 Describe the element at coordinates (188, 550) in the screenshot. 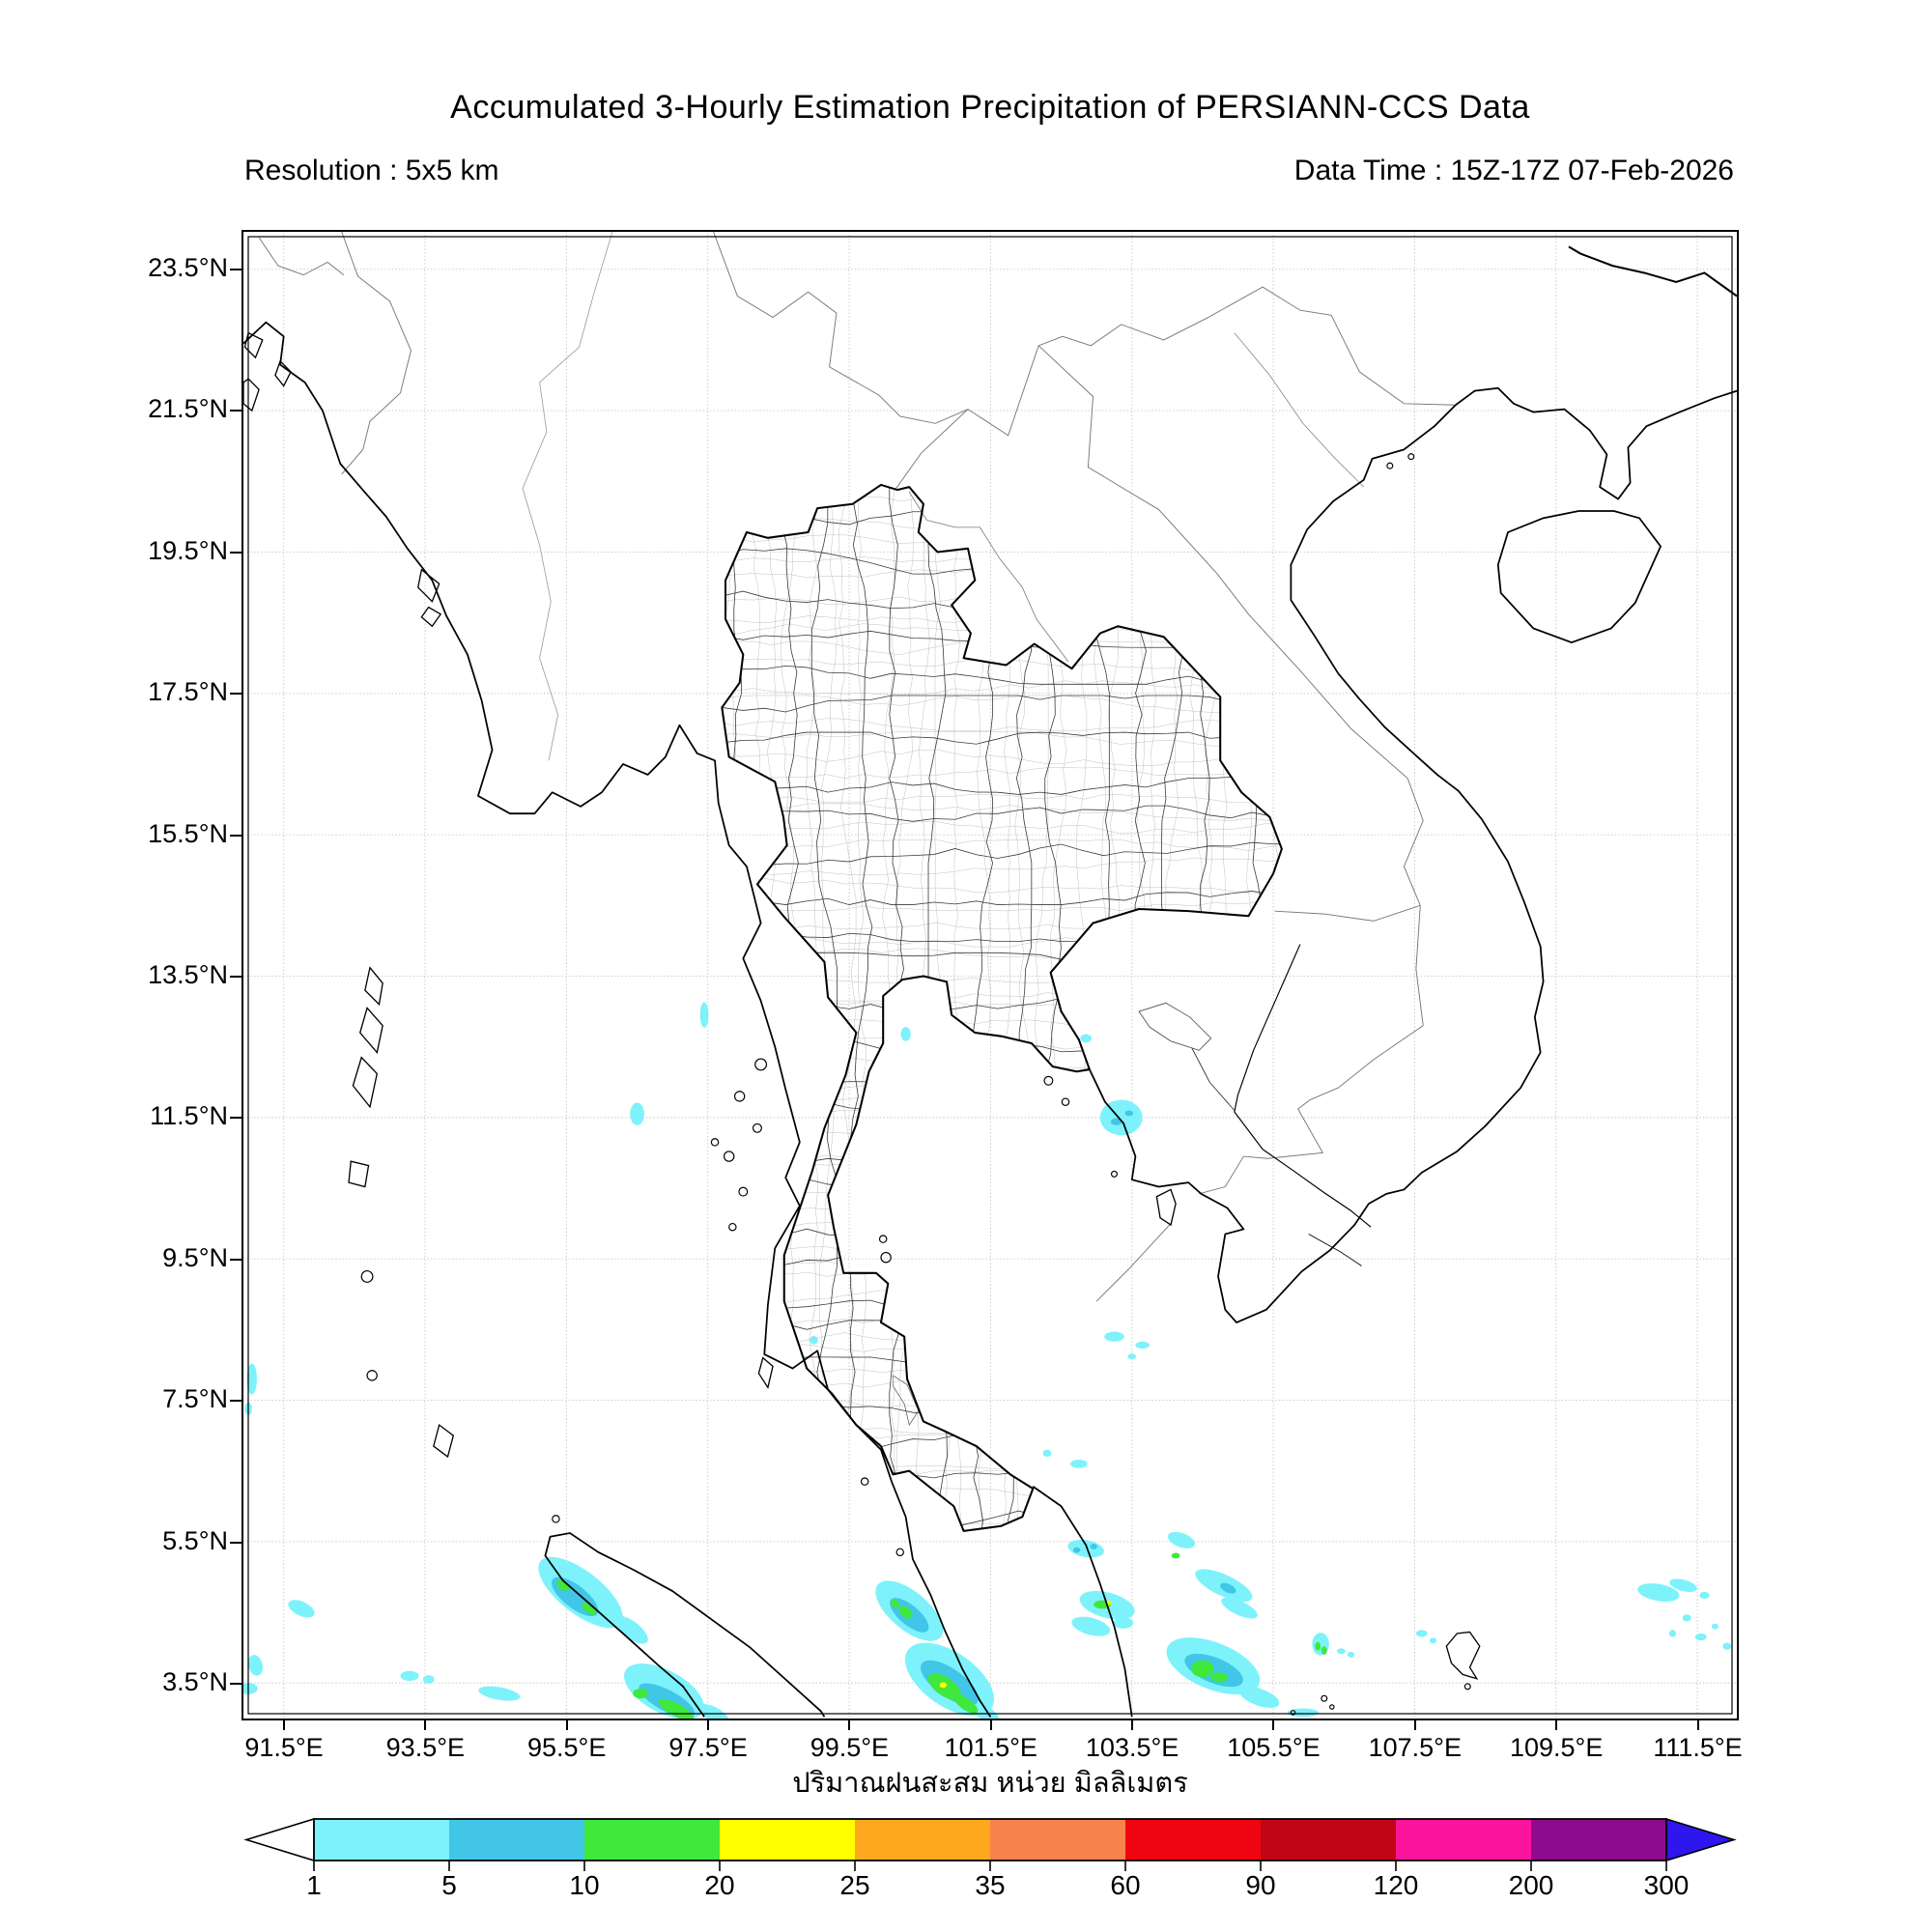

I see `y-tick-label: 19.5°N` at that location.